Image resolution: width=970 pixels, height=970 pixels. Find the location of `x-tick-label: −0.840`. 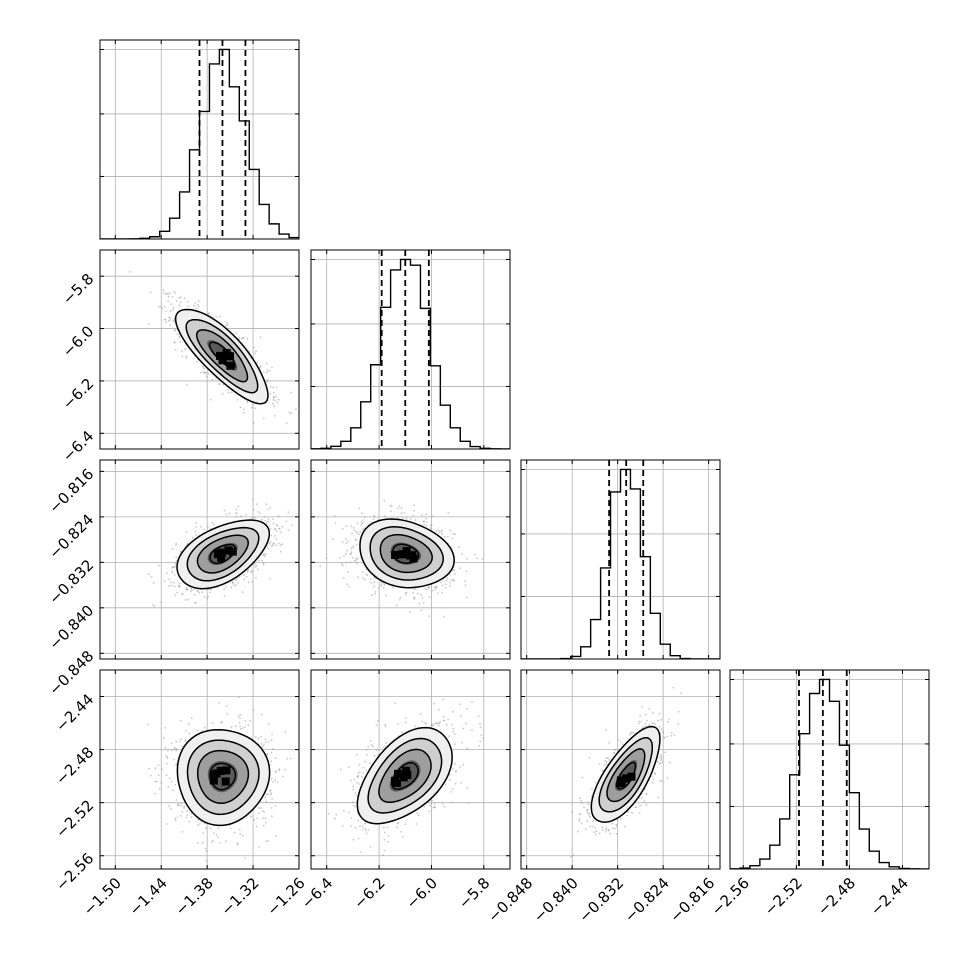

x-tick-label: −0.840 is located at coordinates (556, 900).